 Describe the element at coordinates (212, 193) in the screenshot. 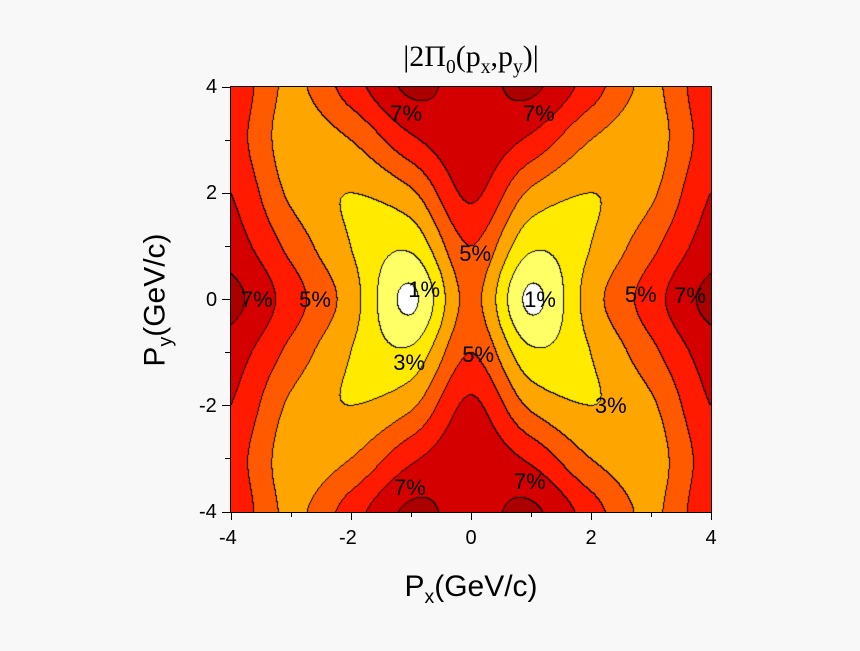

I see `y-tick-label: 2` at that location.